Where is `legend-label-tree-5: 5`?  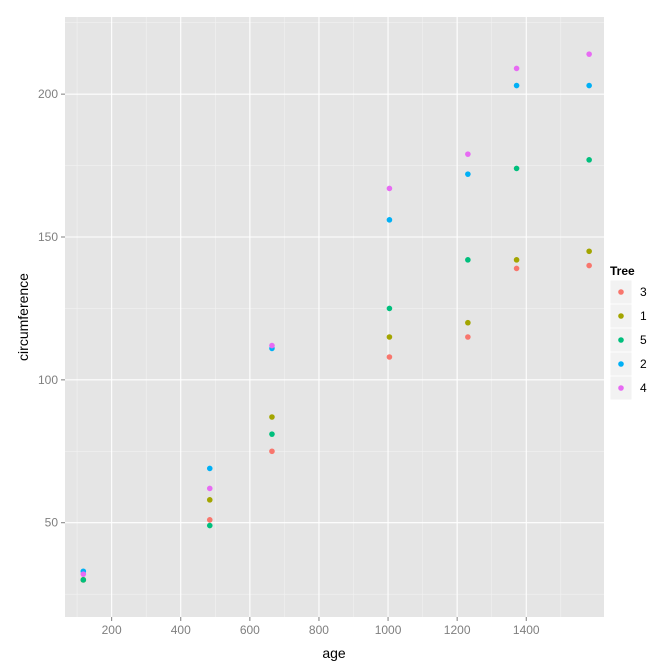 legend-label-tree-5: 5 is located at coordinates (643, 340).